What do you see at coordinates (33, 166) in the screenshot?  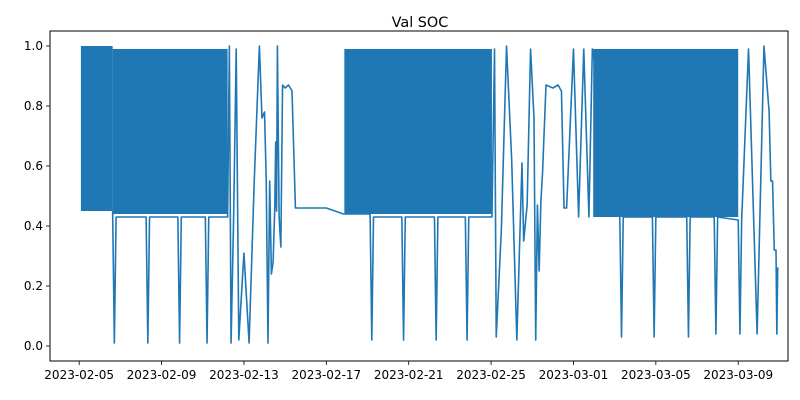 I see `y-tick-label: 0.6` at bounding box center [33, 166].